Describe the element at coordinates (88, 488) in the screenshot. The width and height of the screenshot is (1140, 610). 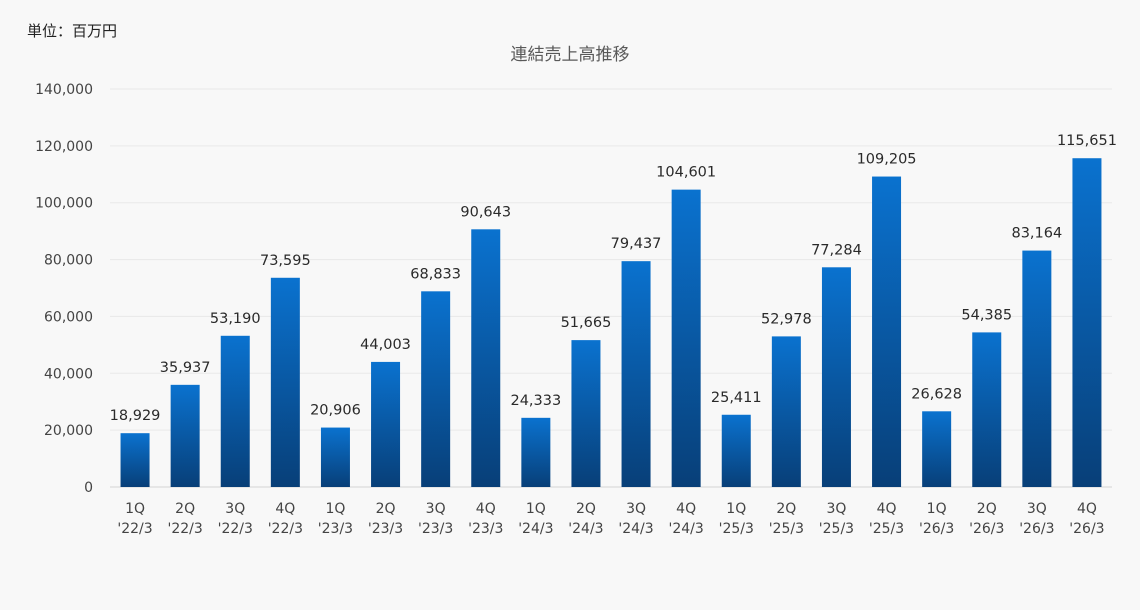
I see `y-tick-label: 0` at that location.